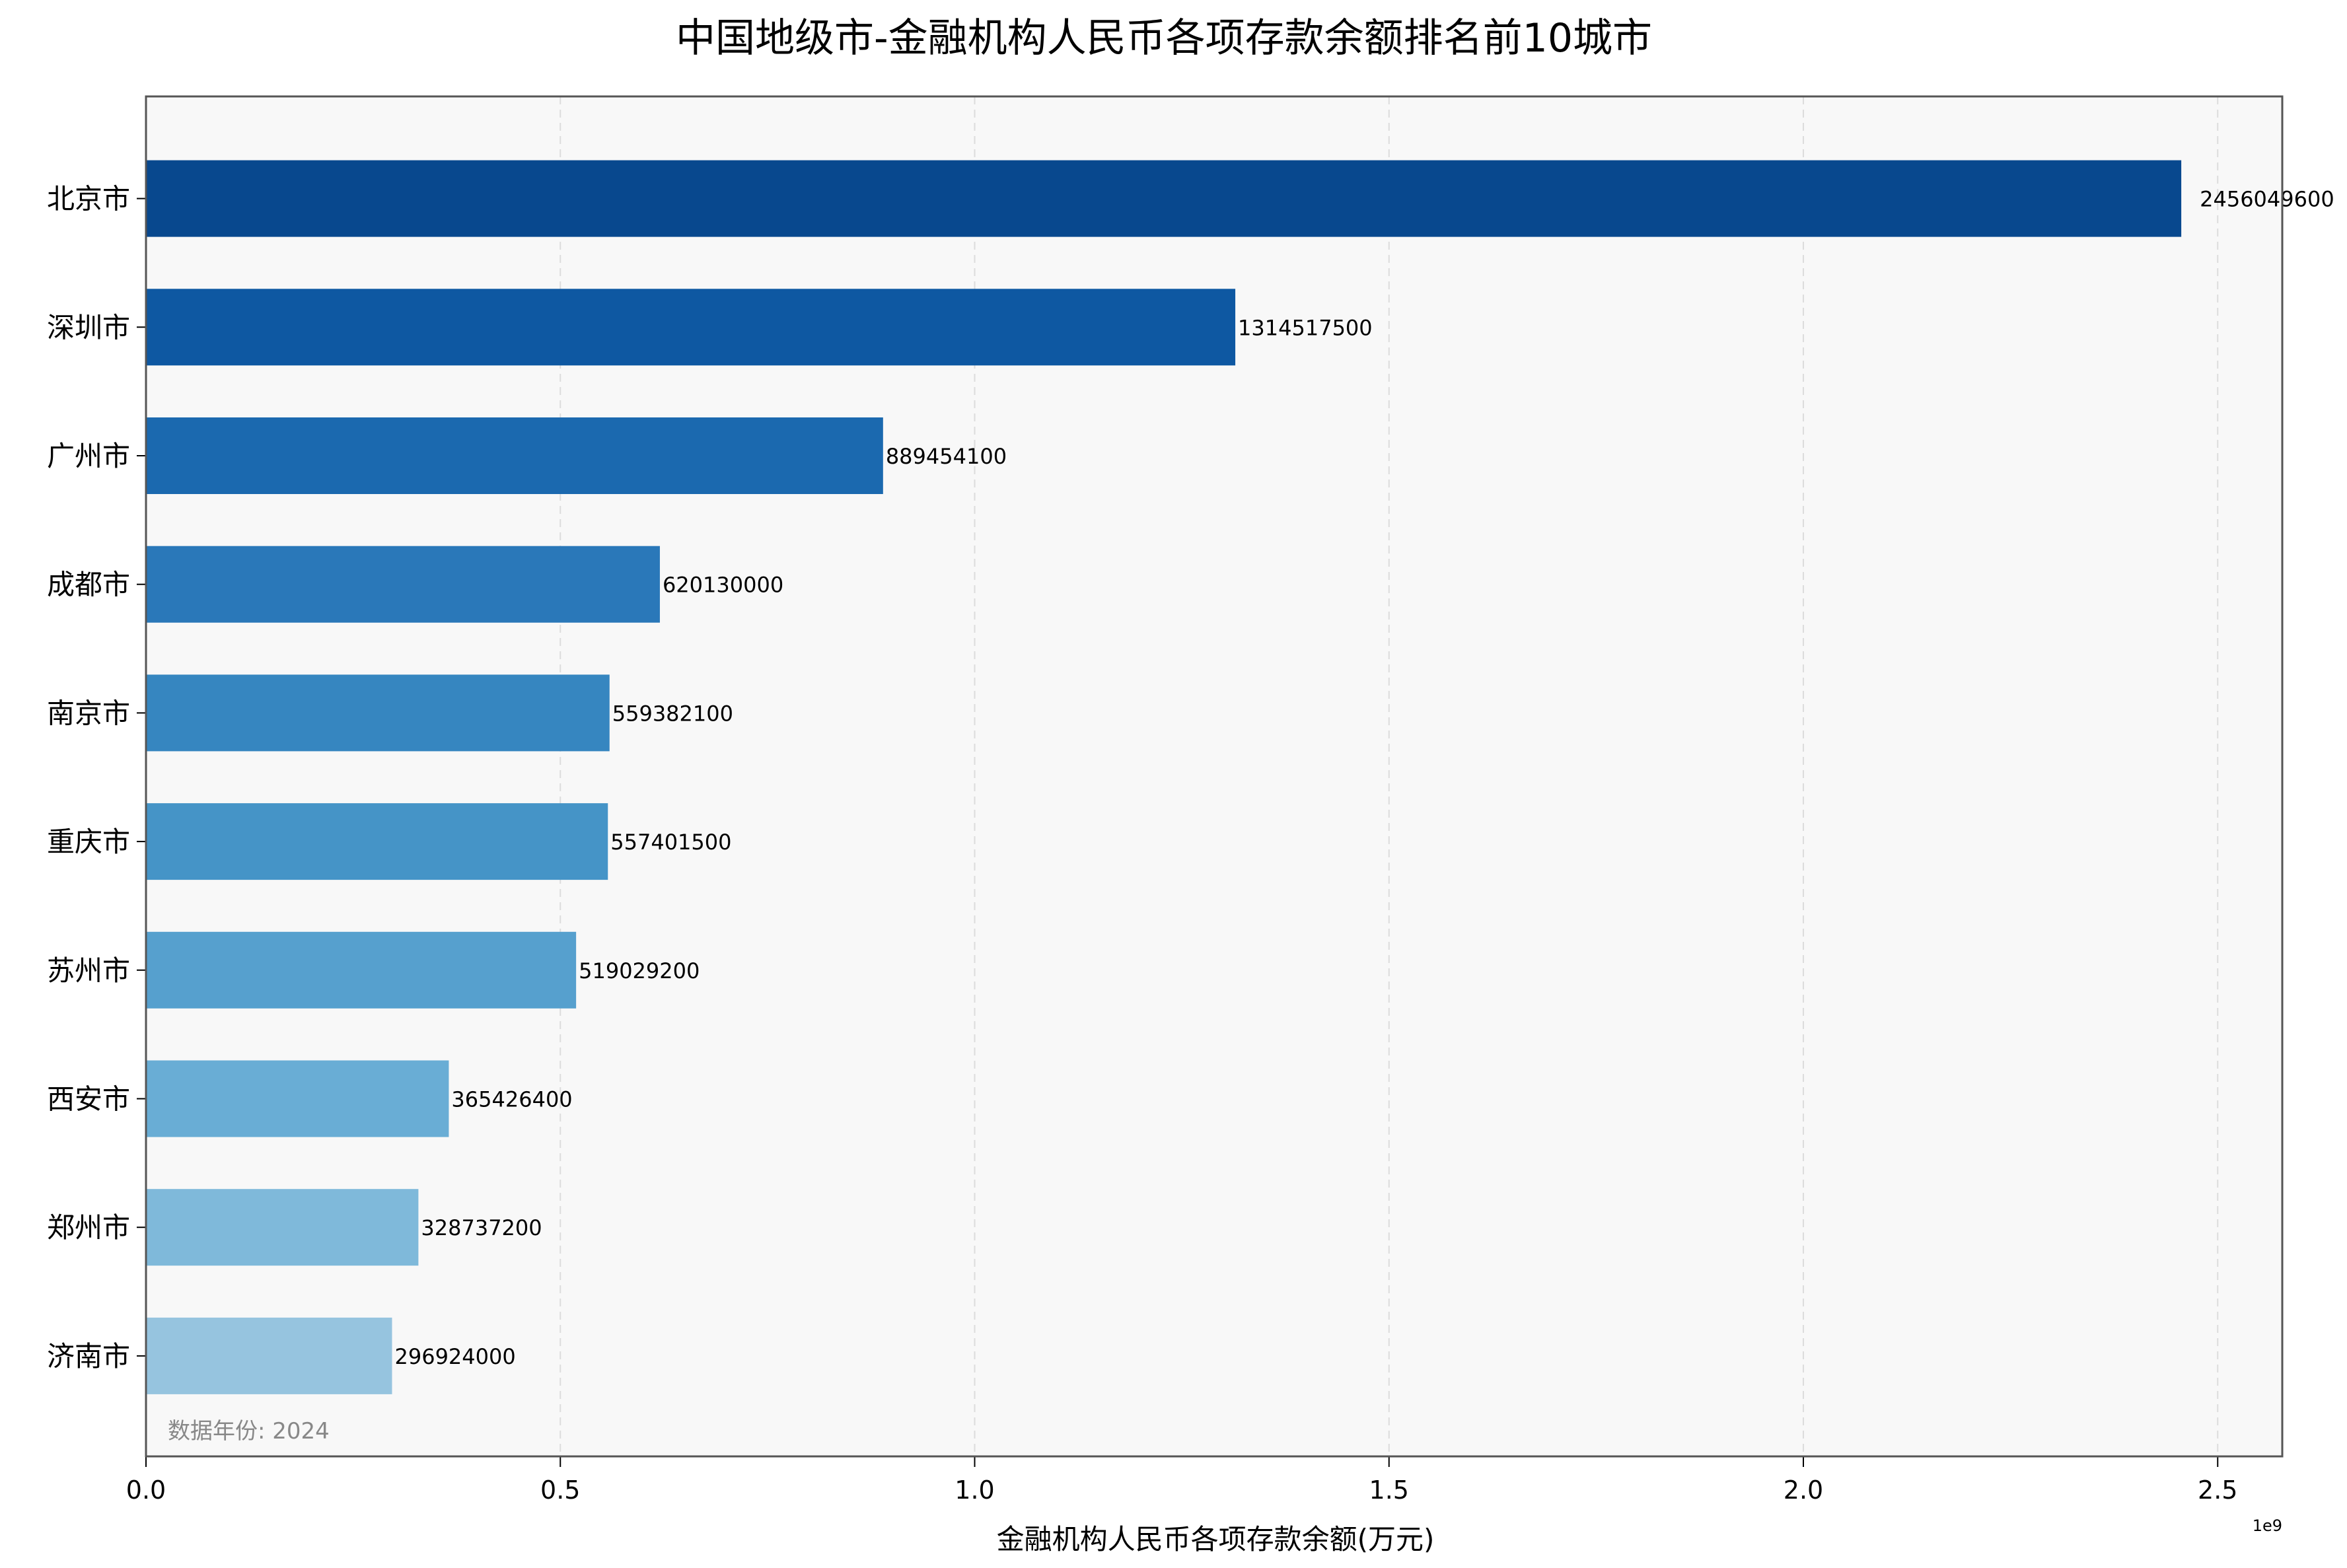 This screenshot has width=2347, height=1568. I want to click on bar-value-label: 620130000, so click(723, 585).